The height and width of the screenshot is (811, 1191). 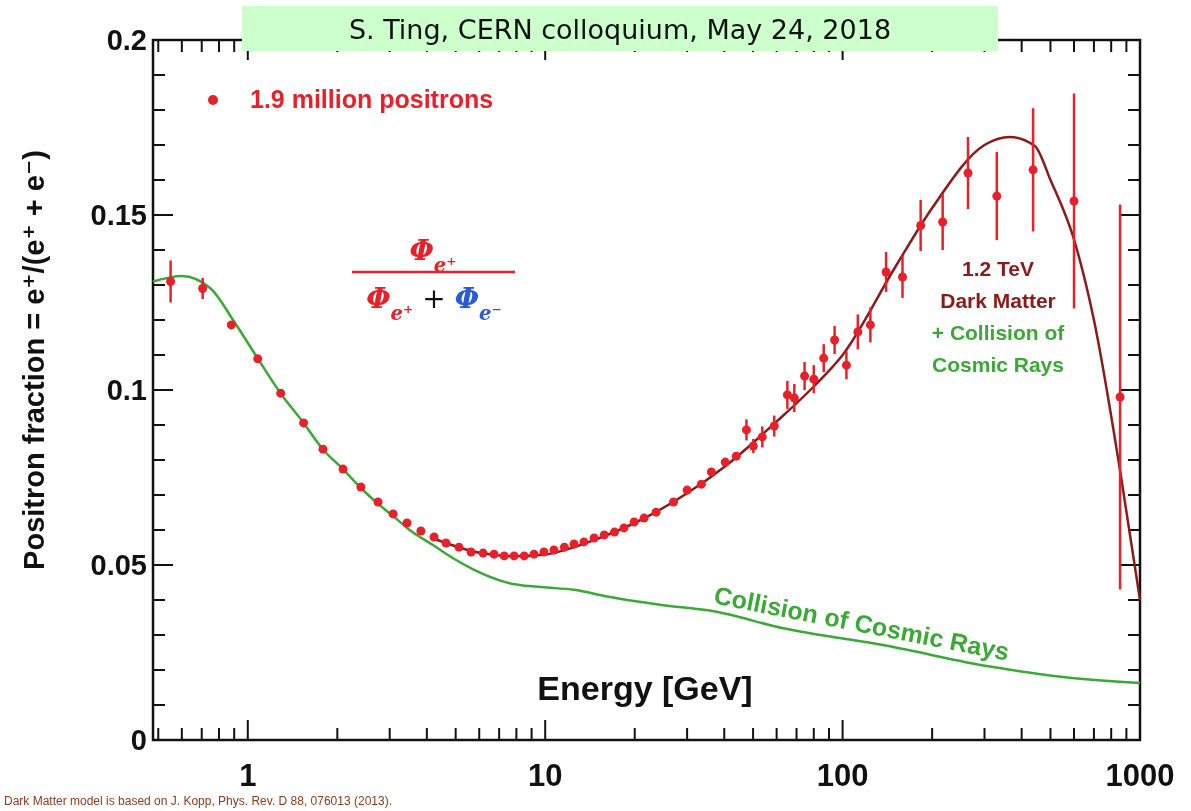 I want to click on x-axis-title: Energy [GeV], so click(x=645, y=688).